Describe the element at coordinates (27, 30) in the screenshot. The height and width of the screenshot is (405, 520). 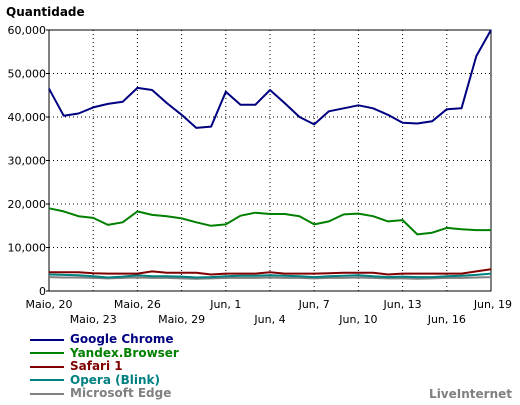
I see `y-tick-label: 60,000` at that location.